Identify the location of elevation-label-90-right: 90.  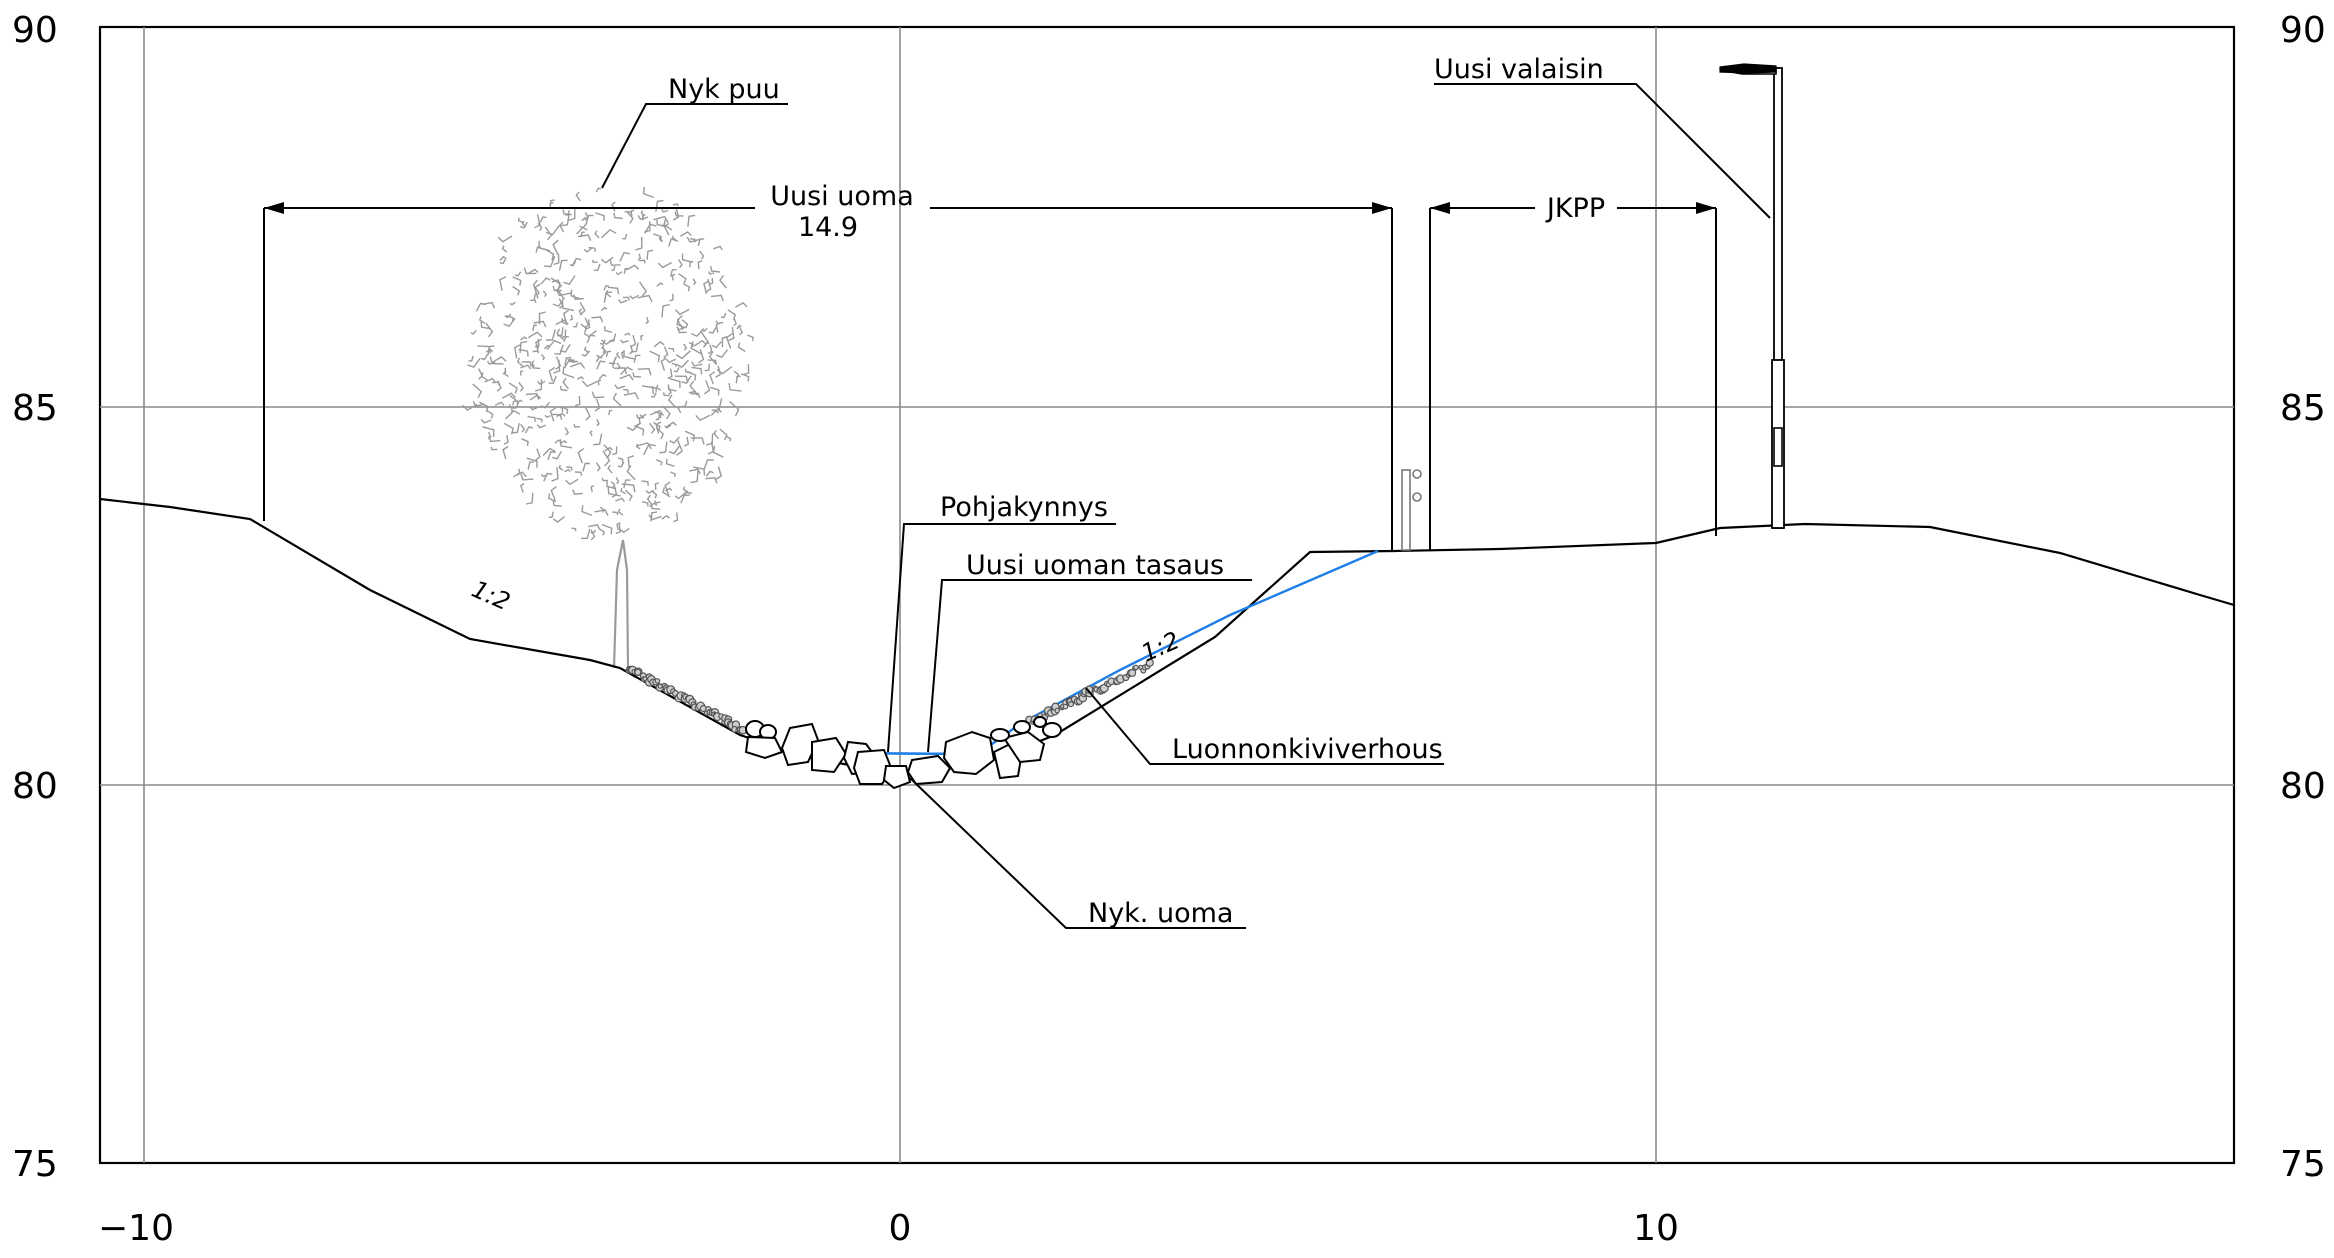
(2303, 30).